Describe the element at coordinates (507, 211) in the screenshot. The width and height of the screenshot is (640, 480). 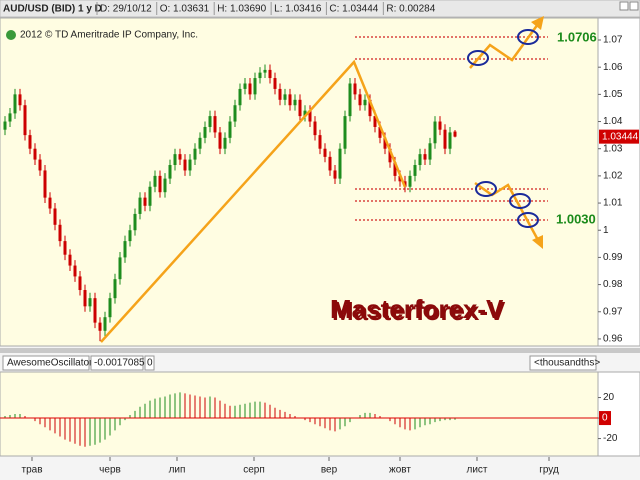
I see `arrow-down` at that location.